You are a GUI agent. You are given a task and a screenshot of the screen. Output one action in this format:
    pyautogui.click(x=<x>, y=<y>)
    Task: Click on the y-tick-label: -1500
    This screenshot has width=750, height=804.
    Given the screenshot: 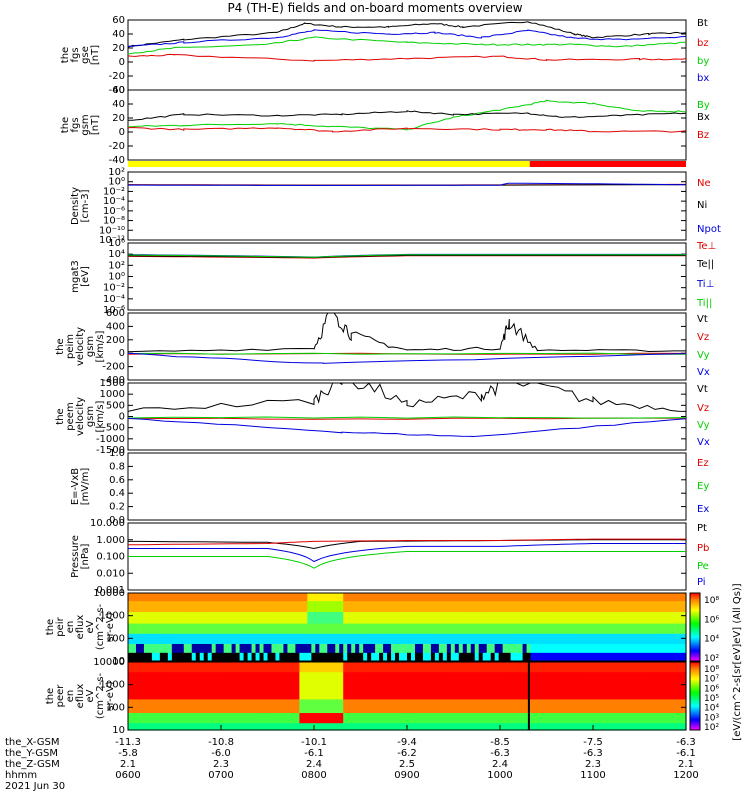 What is the action you would take?
    pyautogui.click(x=110, y=450)
    